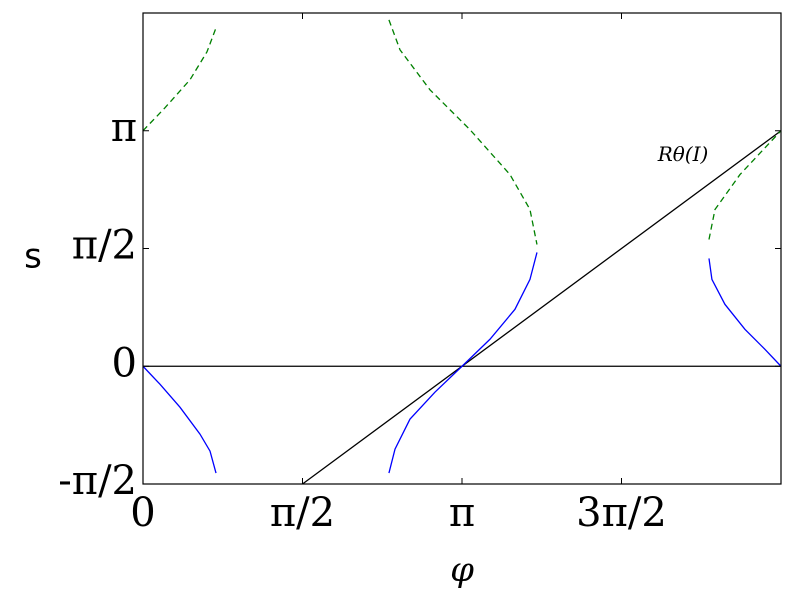 The width and height of the screenshot is (800, 597). What do you see at coordinates (124, 363) in the screenshot?
I see `y-tick-label: 0` at bounding box center [124, 363].